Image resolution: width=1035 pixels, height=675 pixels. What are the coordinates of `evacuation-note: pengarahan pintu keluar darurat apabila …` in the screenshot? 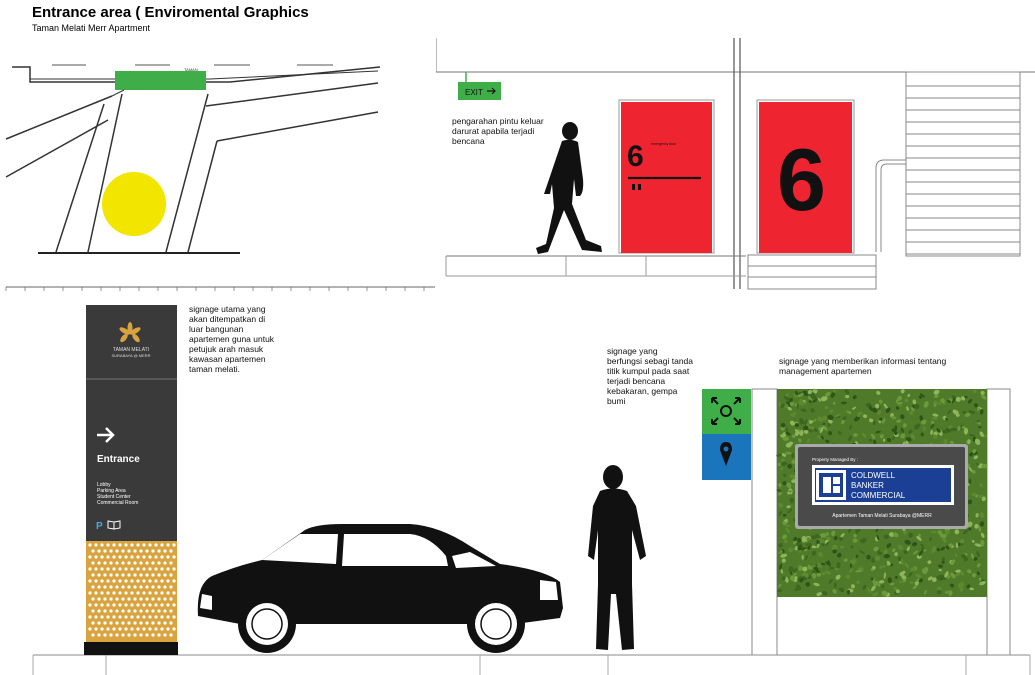 It's located at (498, 131).